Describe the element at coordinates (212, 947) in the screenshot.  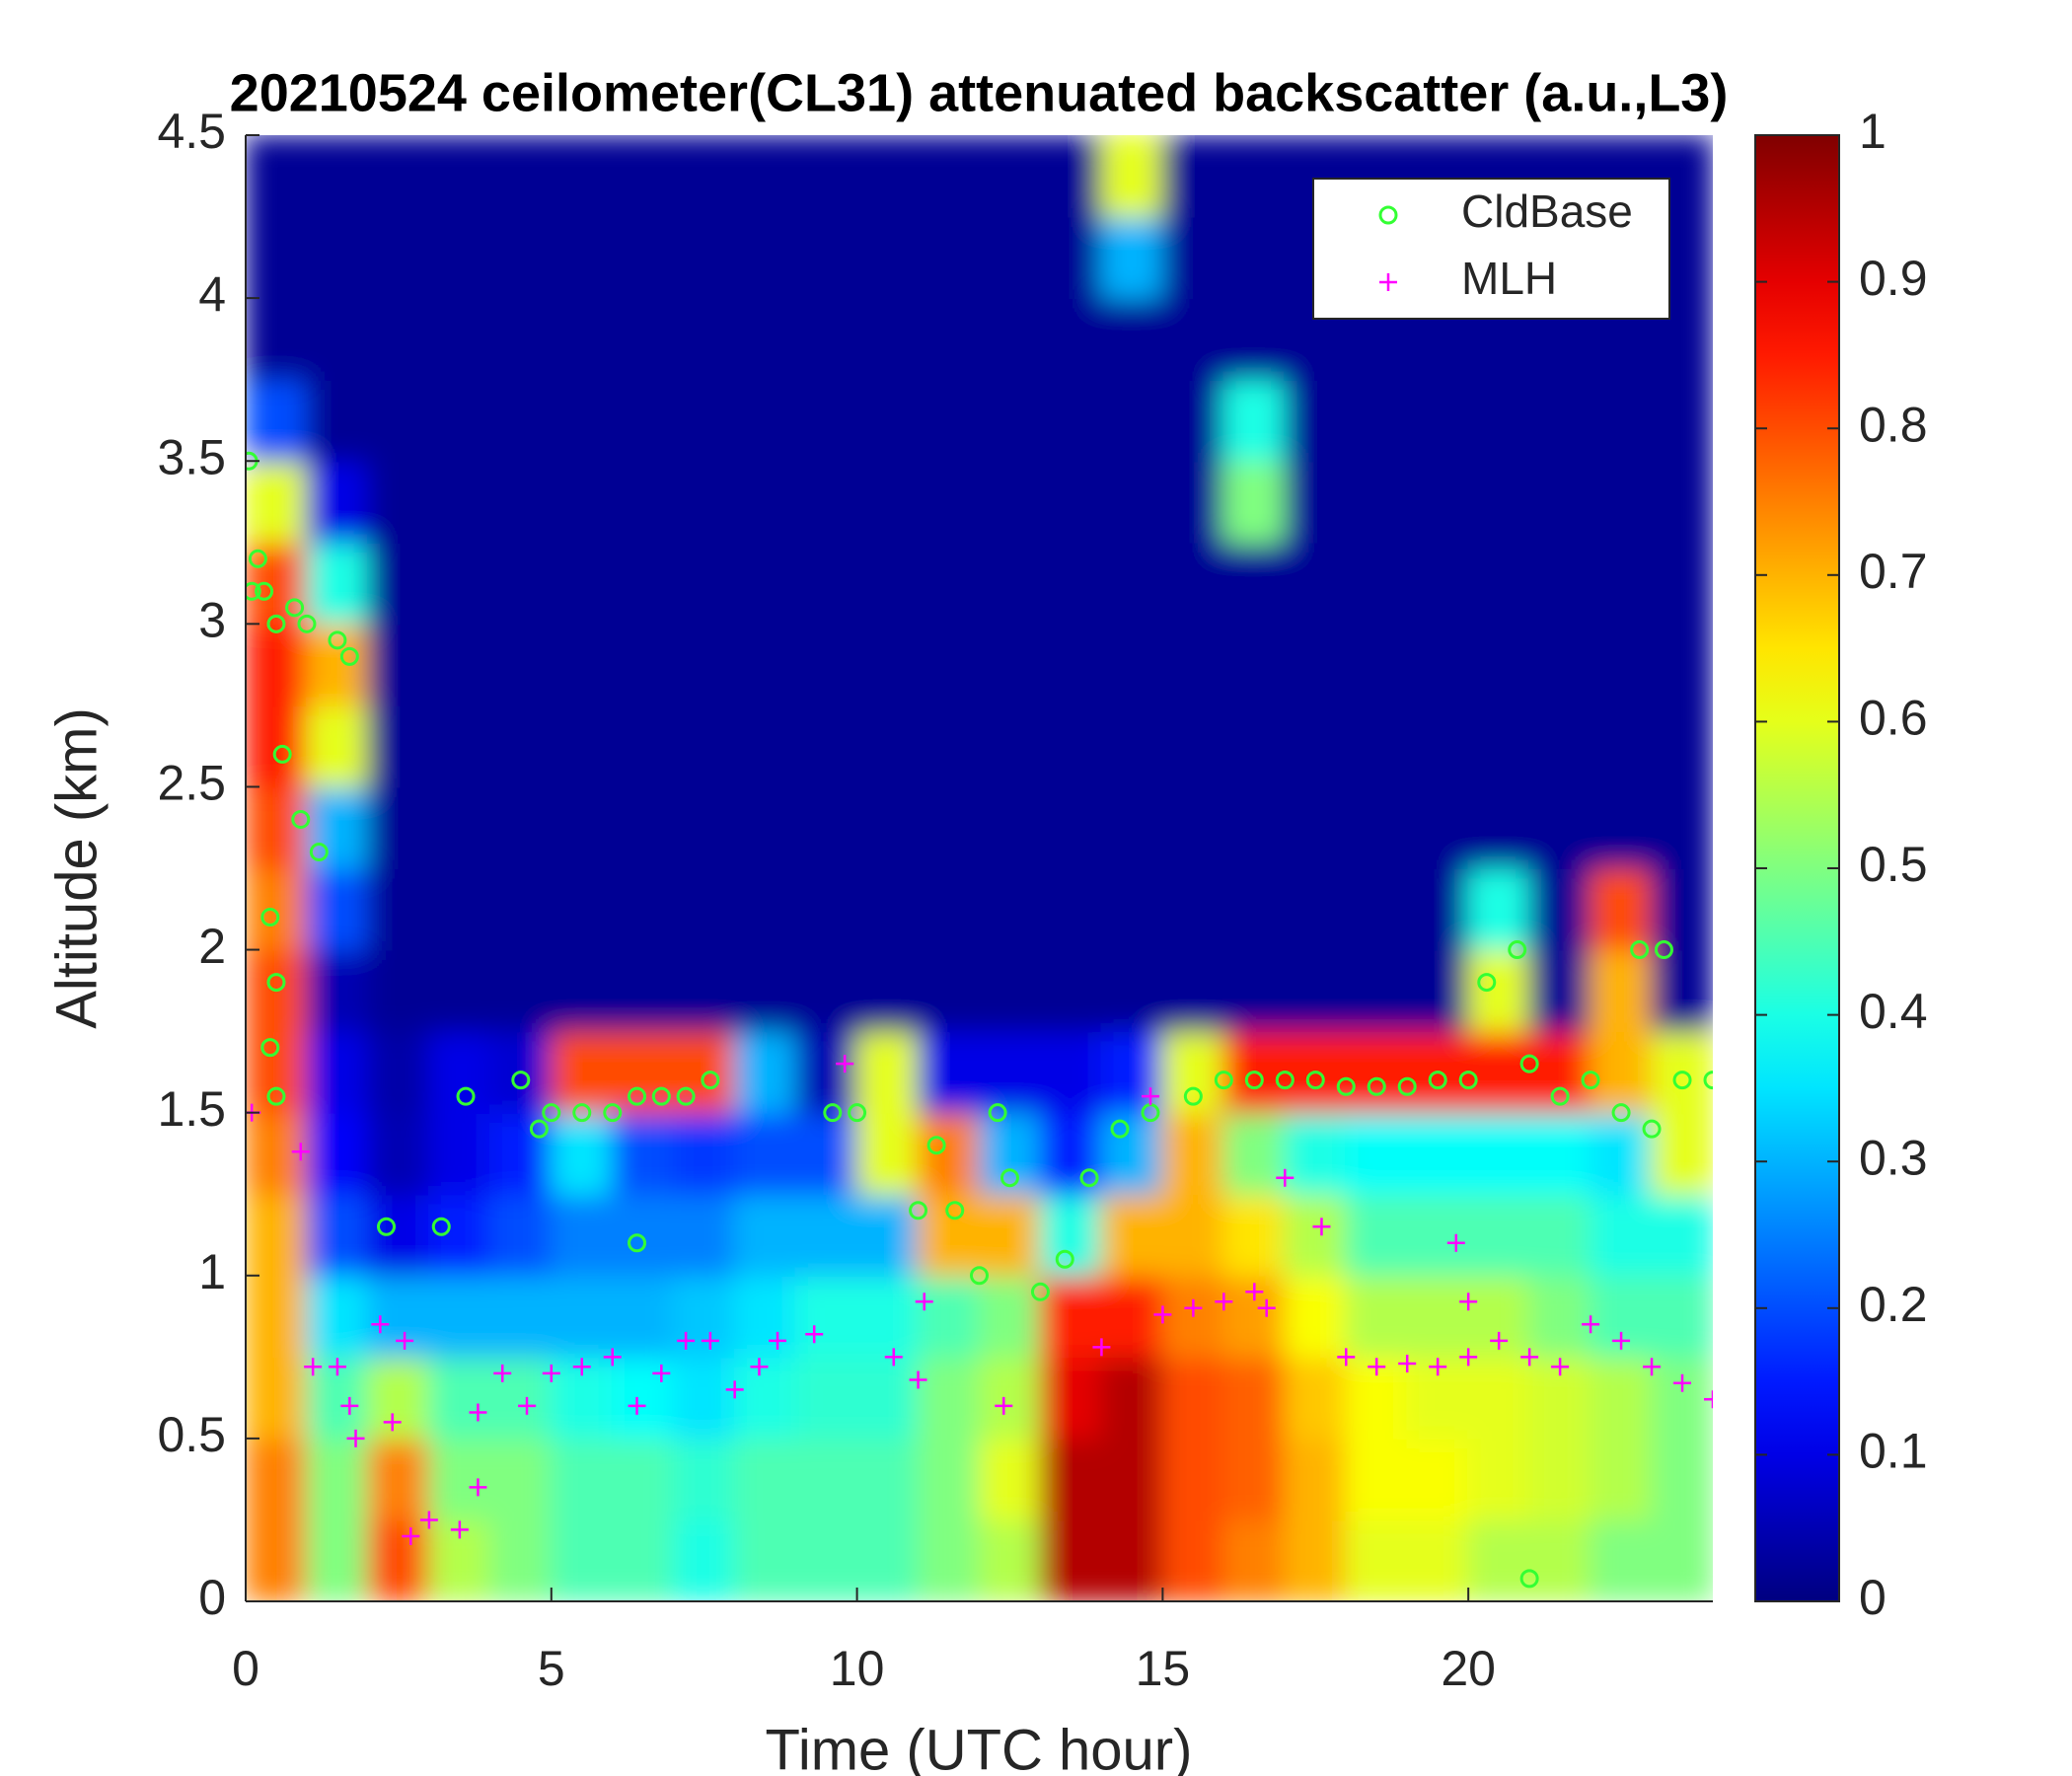
I see `y-tick-label: 2` at that location.